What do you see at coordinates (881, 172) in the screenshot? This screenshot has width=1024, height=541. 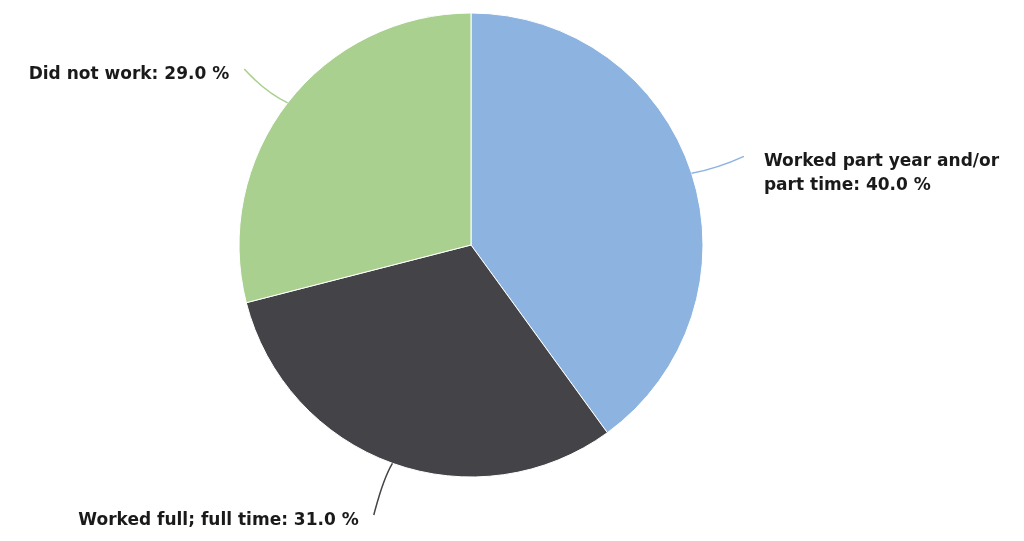 I see `slice-label: Worked part year and/or part time: 40.0 %` at bounding box center [881, 172].